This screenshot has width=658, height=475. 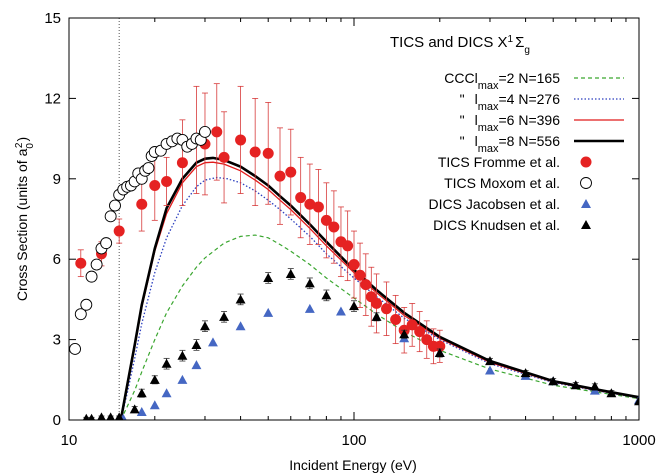 I want to click on legend-label-sub: max, so click(x=488, y=107).